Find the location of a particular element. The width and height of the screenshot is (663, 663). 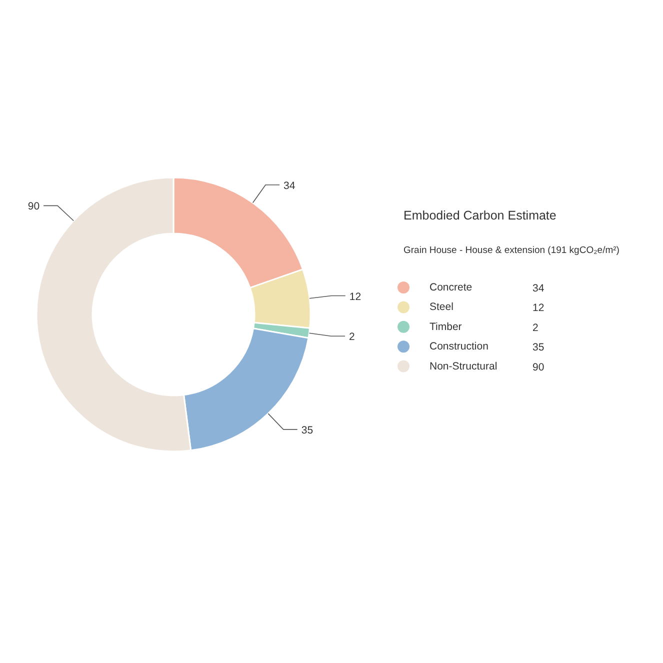

text: Embodied Carbon Estimate is located at coordinates (480, 215).